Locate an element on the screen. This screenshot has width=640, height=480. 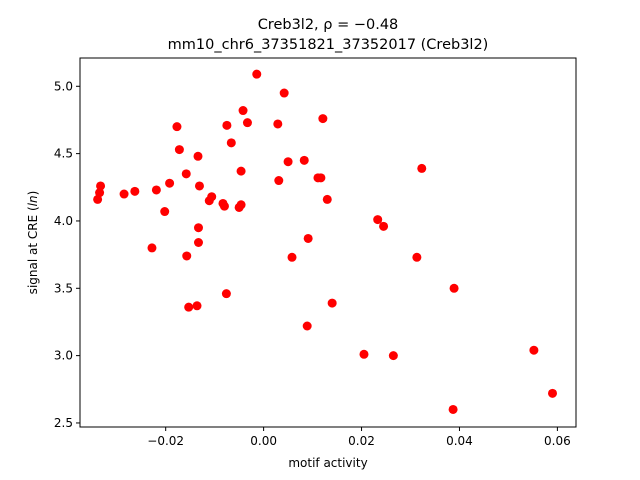
x-tick-label-0: −0.02 is located at coordinates (165, 441).